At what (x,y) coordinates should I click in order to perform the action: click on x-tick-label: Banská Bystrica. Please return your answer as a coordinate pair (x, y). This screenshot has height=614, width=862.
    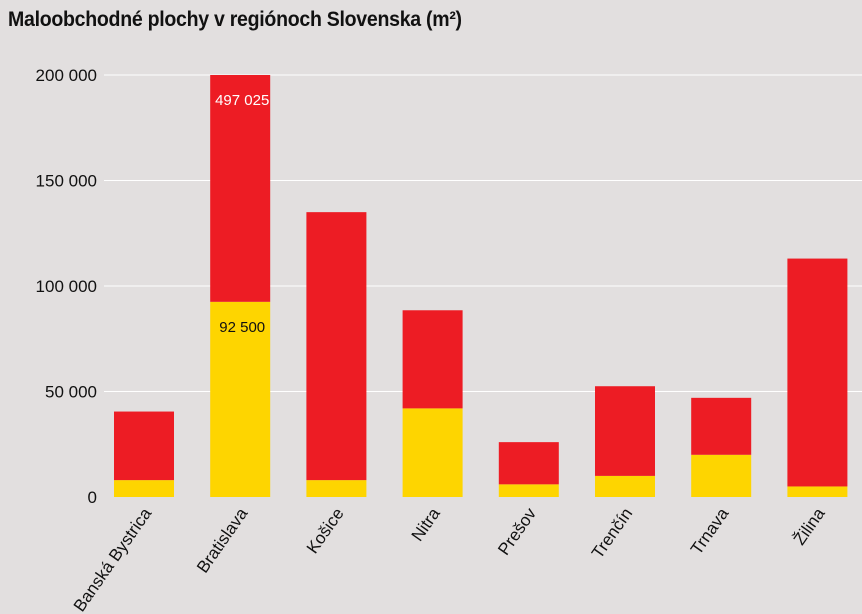
    Looking at the image, I should click on (113, 559).